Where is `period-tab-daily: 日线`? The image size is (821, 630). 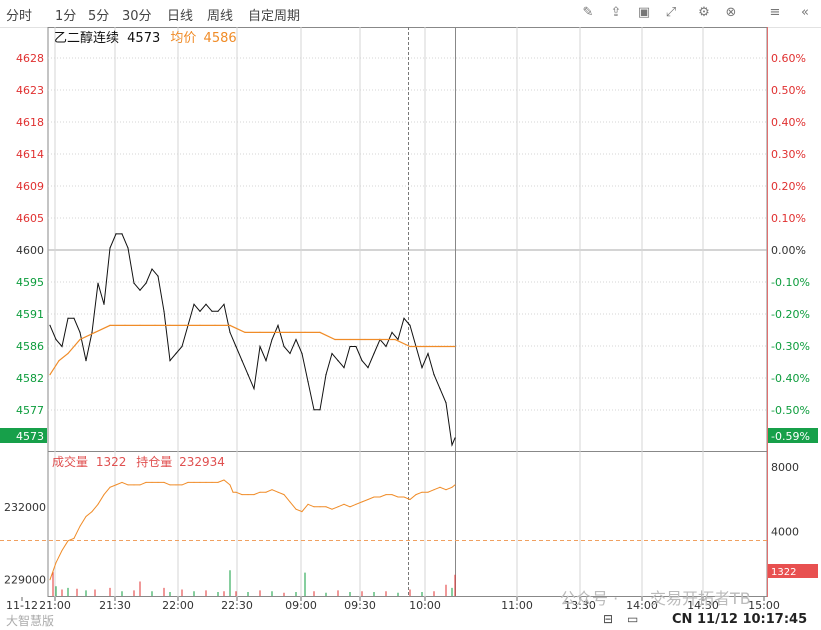 period-tab-daily: 日线 is located at coordinates (180, 16).